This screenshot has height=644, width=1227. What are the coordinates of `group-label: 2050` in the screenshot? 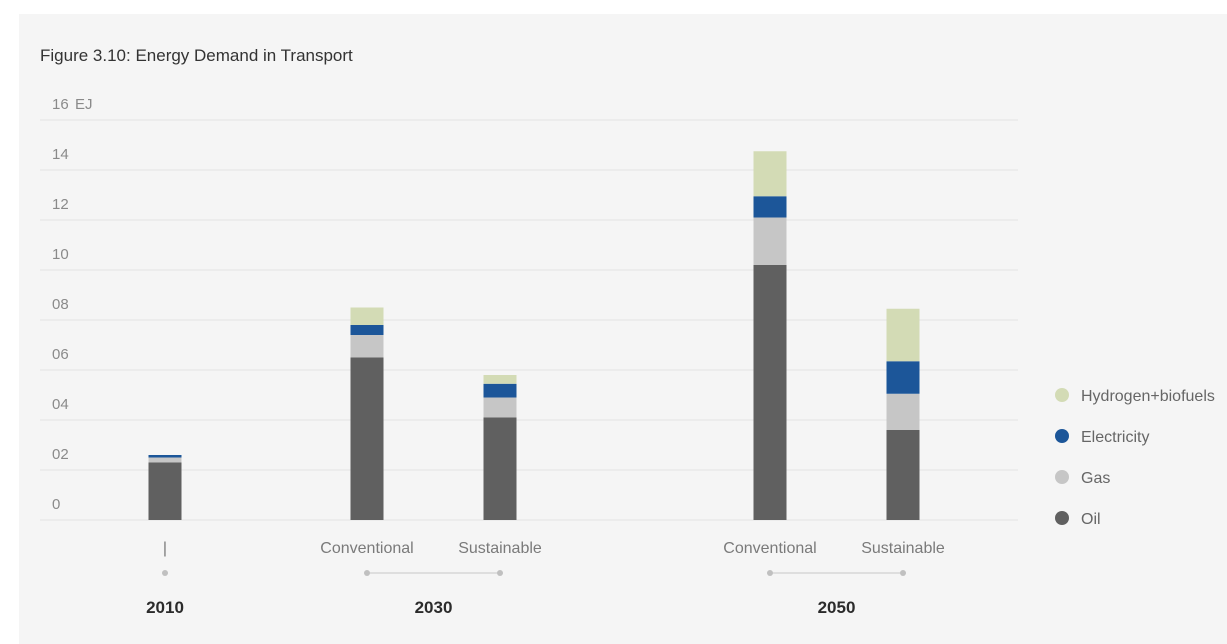 It's located at (837, 607).